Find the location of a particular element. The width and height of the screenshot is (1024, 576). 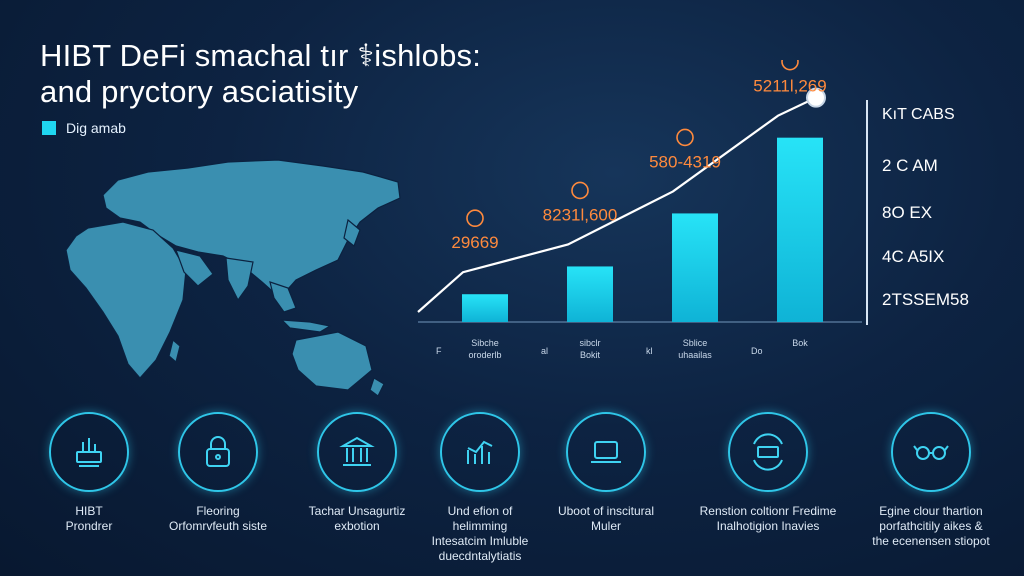

feature-label-line: Intesatcim Imluble is located at coordinates (480, 541).